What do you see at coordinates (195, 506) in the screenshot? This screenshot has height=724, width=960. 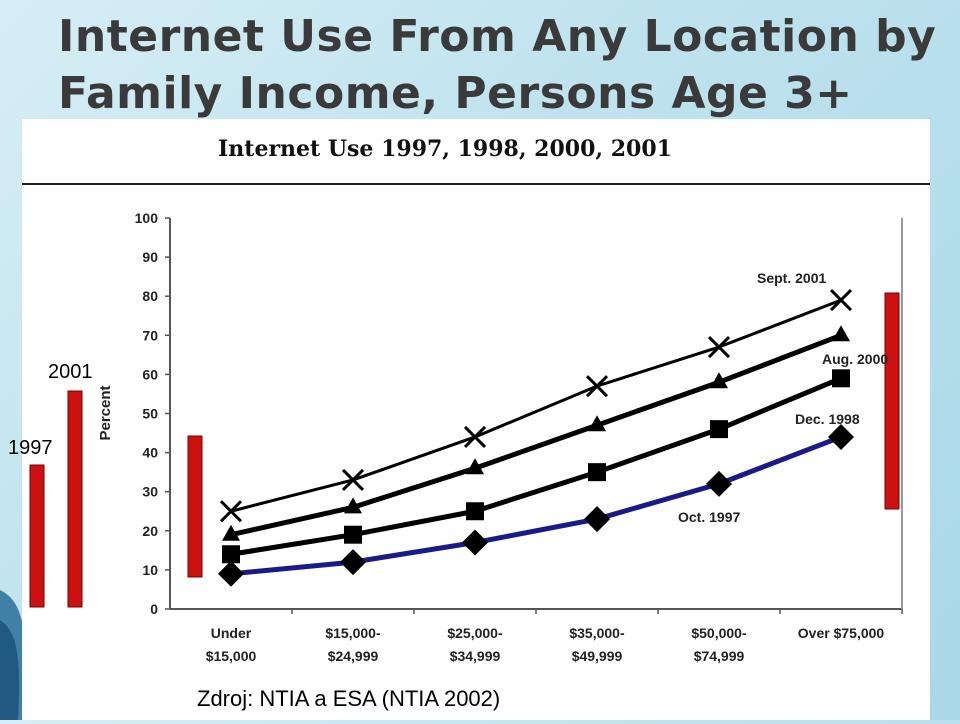 I see `bar-range-low-income` at bounding box center [195, 506].